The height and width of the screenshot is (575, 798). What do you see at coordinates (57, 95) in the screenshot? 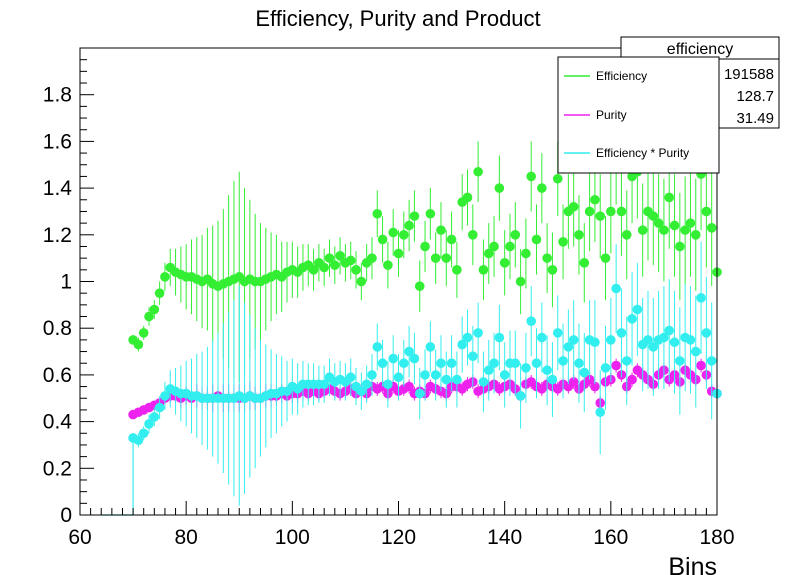
I see `y-tick-label: 1.8` at bounding box center [57, 95].